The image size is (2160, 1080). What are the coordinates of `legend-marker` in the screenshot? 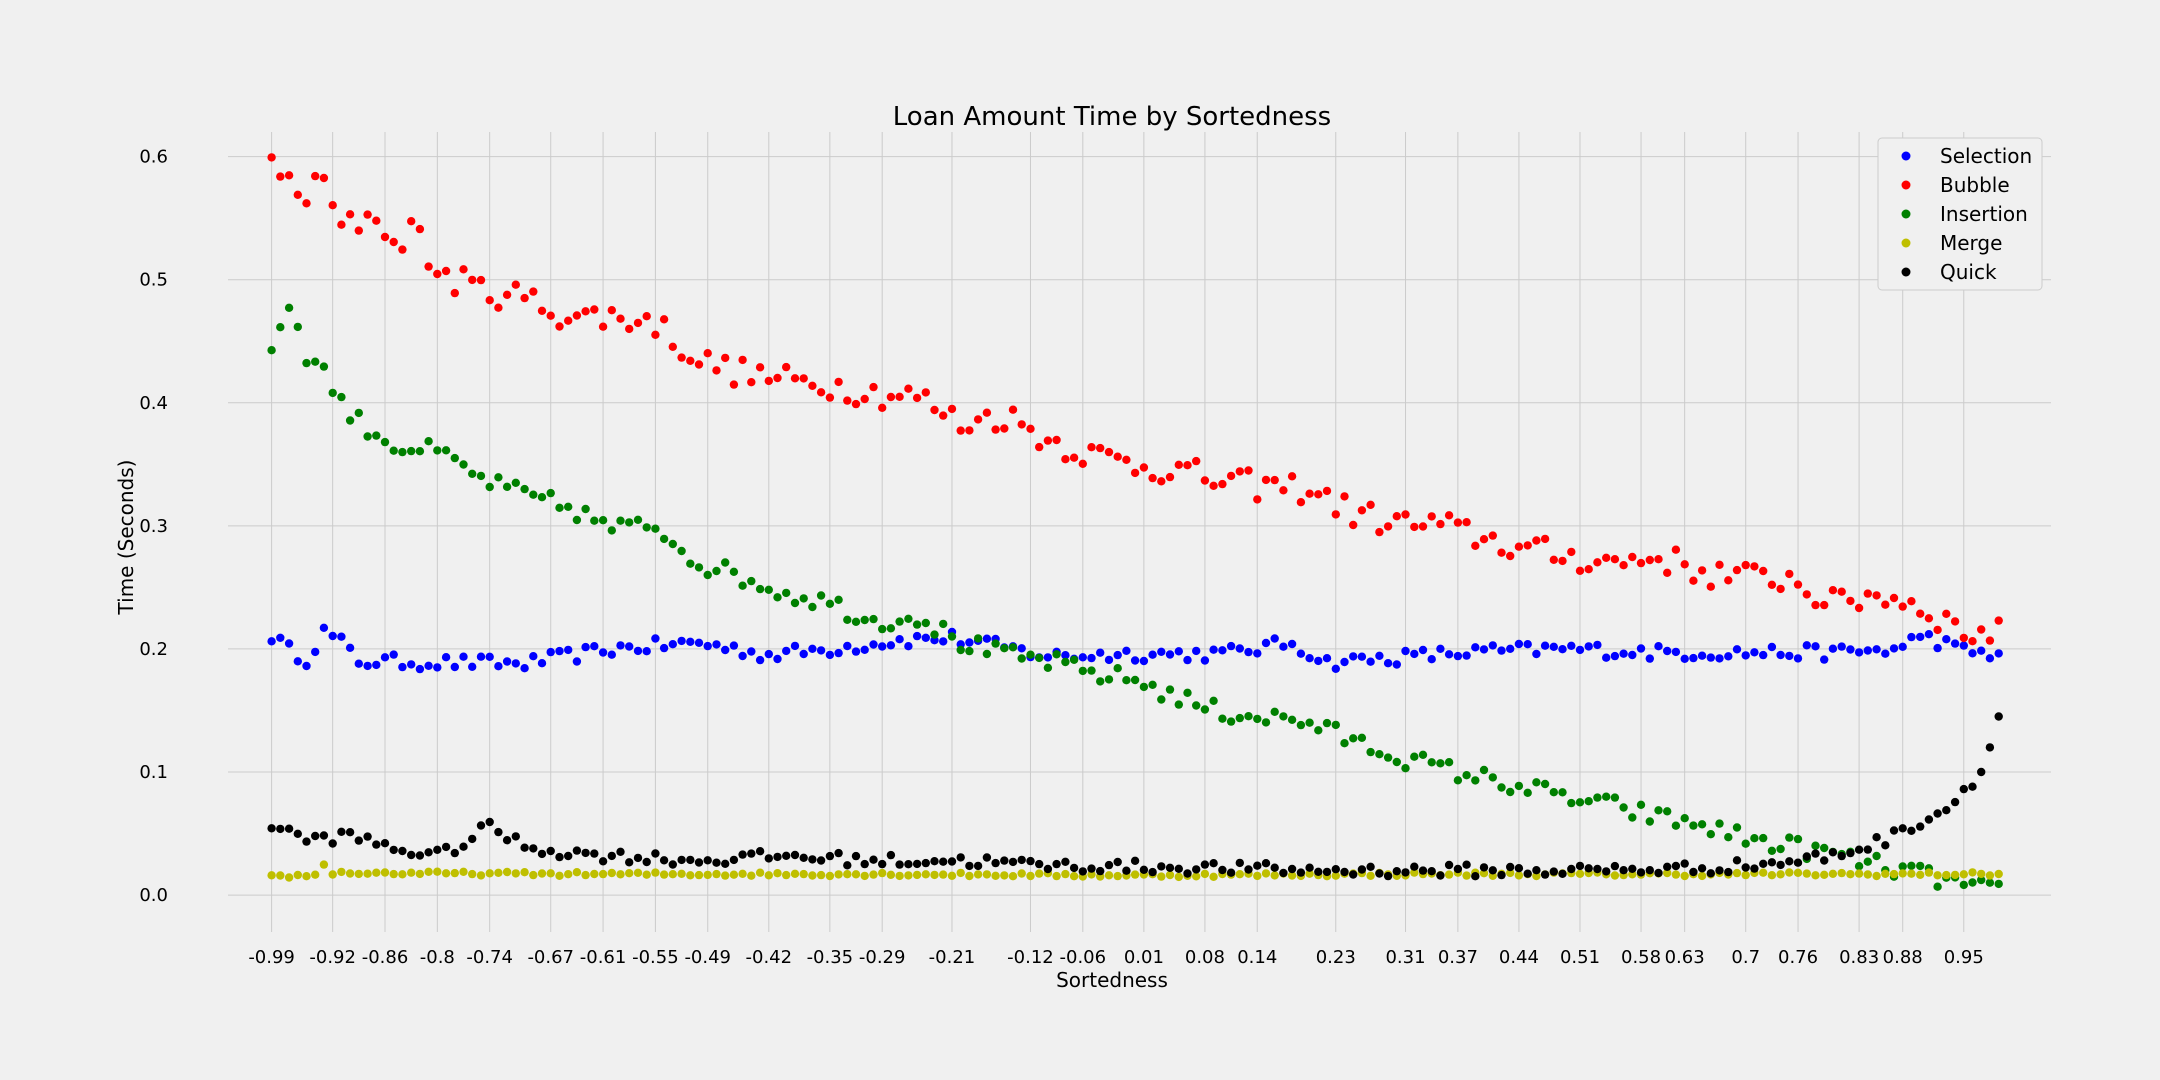 It's located at (1906, 272).